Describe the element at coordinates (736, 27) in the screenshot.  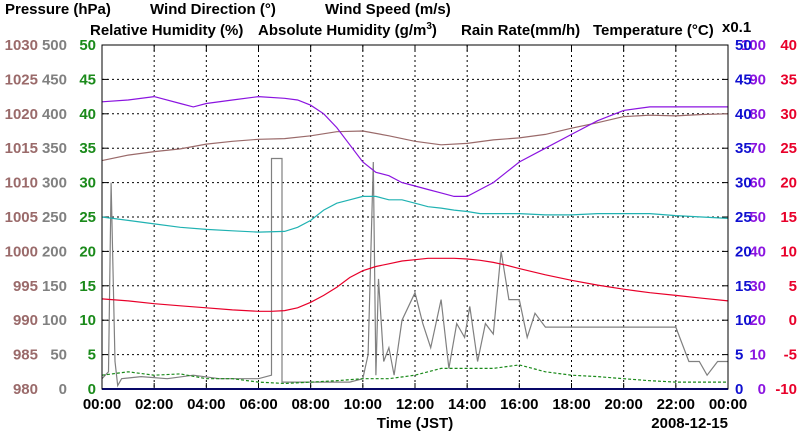
I see `legend-scale-note: x0.1` at that location.